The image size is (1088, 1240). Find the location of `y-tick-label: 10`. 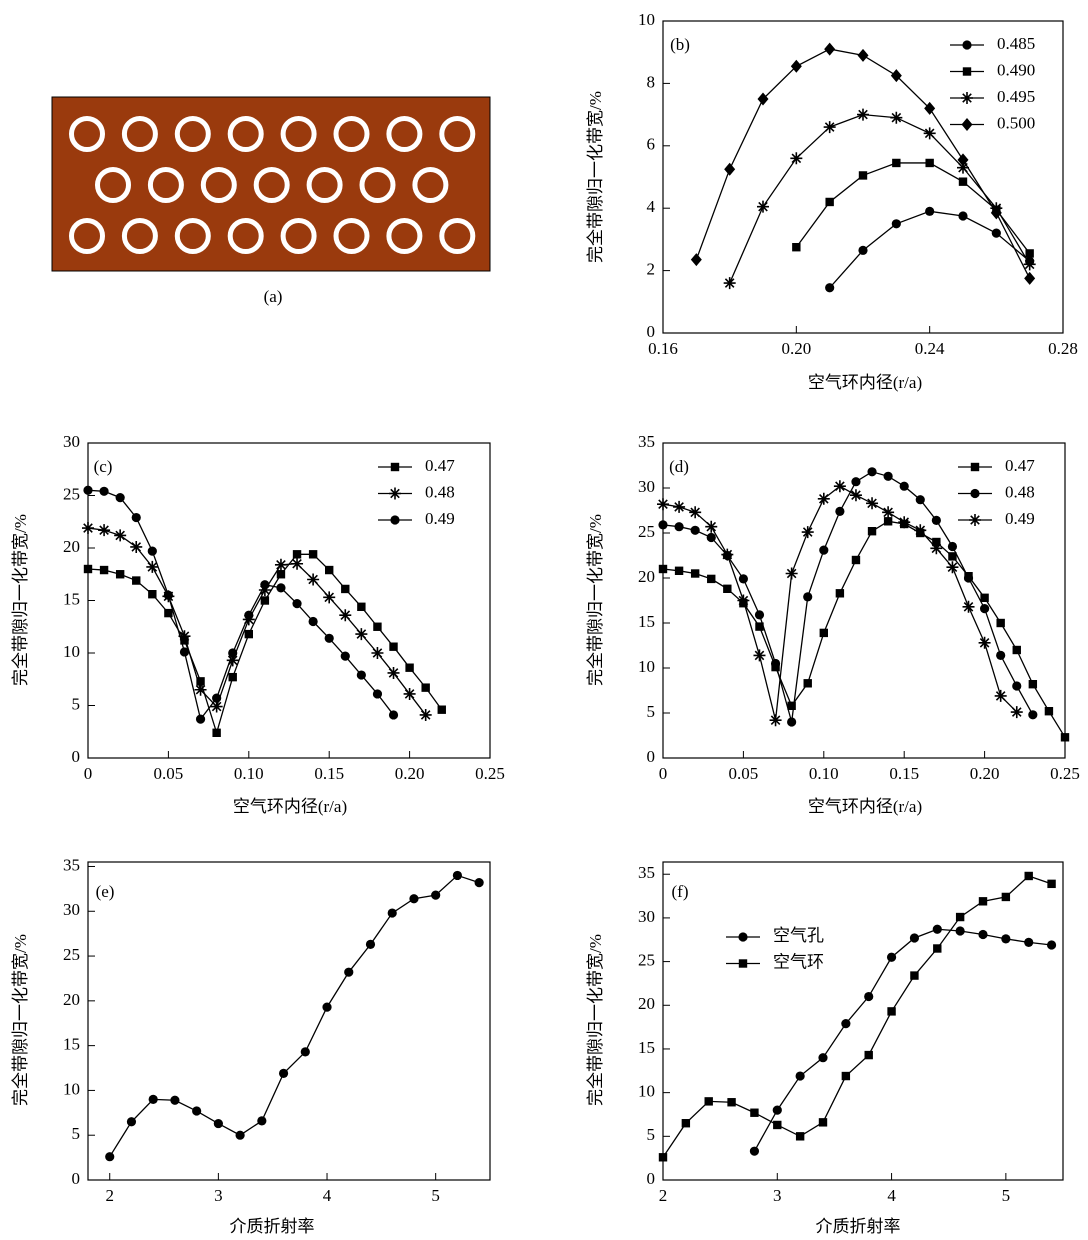

y-tick-label: 10 is located at coordinates (646, 19).